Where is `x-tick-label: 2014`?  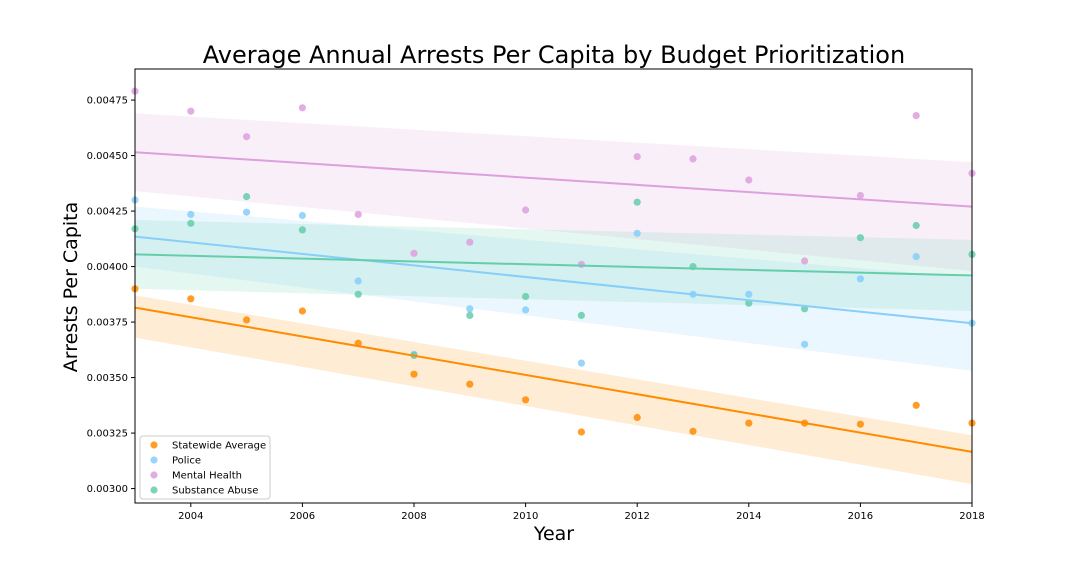 x-tick-label: 2014 is located at coordinates (748, 516).